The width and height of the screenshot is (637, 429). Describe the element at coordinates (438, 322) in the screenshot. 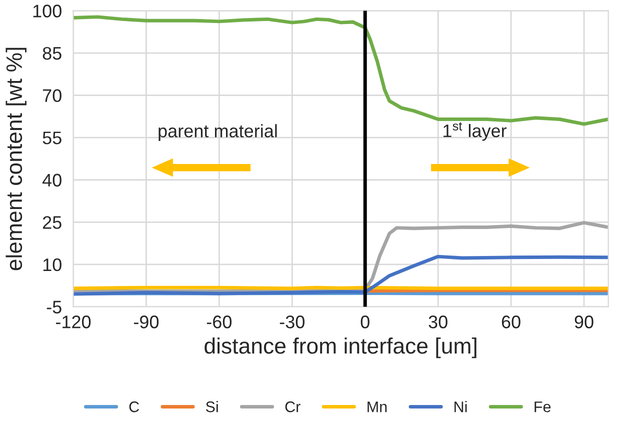

I see `x-tick-label: 30` at that location.